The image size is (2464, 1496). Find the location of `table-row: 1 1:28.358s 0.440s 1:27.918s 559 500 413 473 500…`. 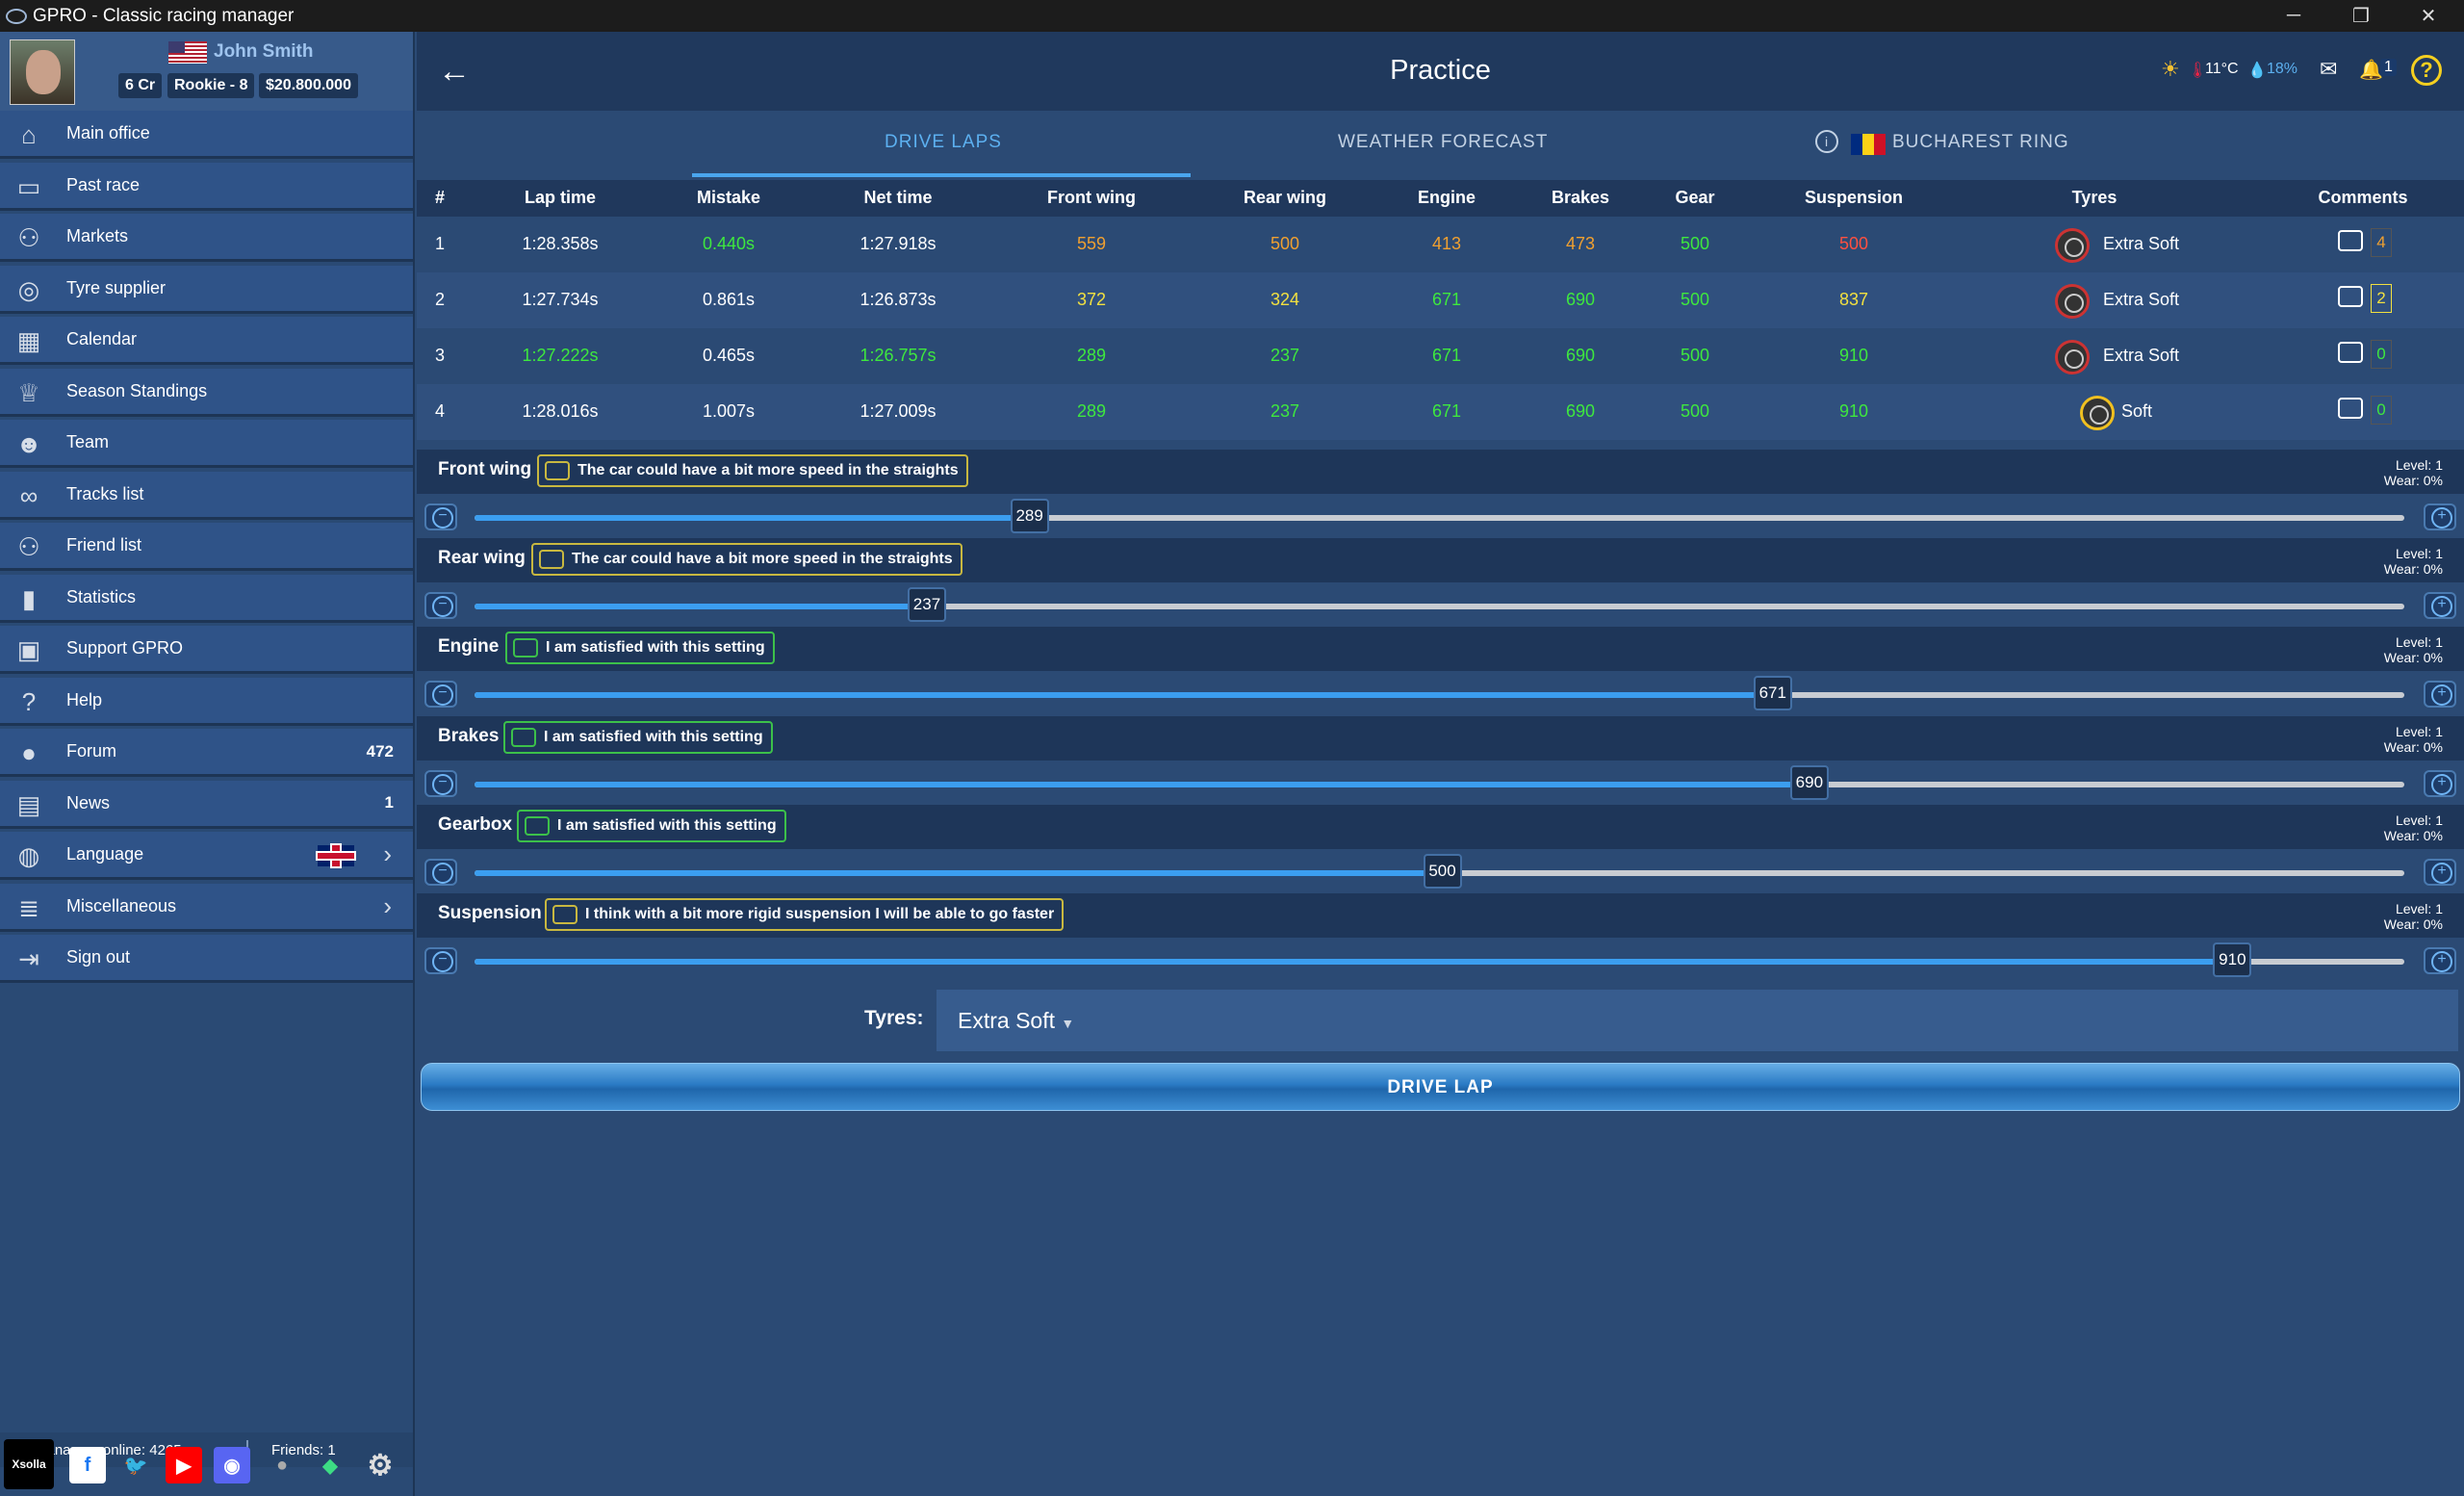

table-row: 1 1:28.358s 0.440s 1:27.918s 559 500 413 473 500… is located at coordinates (1440, 245).